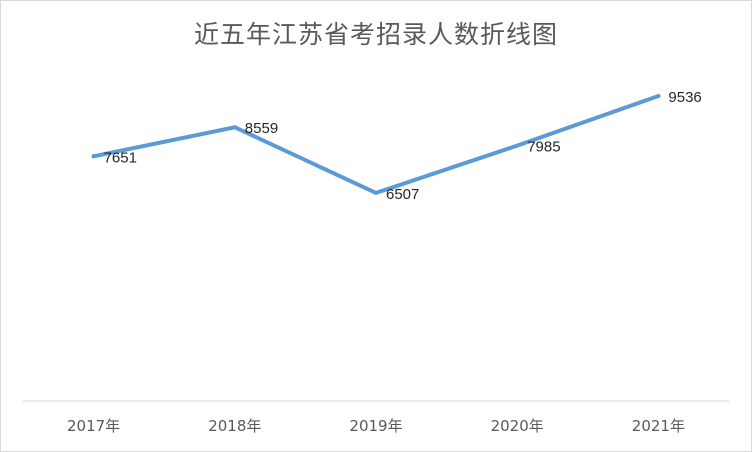 The image size is (752, 452). Describe the element at coordinates (375, 426) in the screenshot. I see `x-tick-label: 2019年` at that location.